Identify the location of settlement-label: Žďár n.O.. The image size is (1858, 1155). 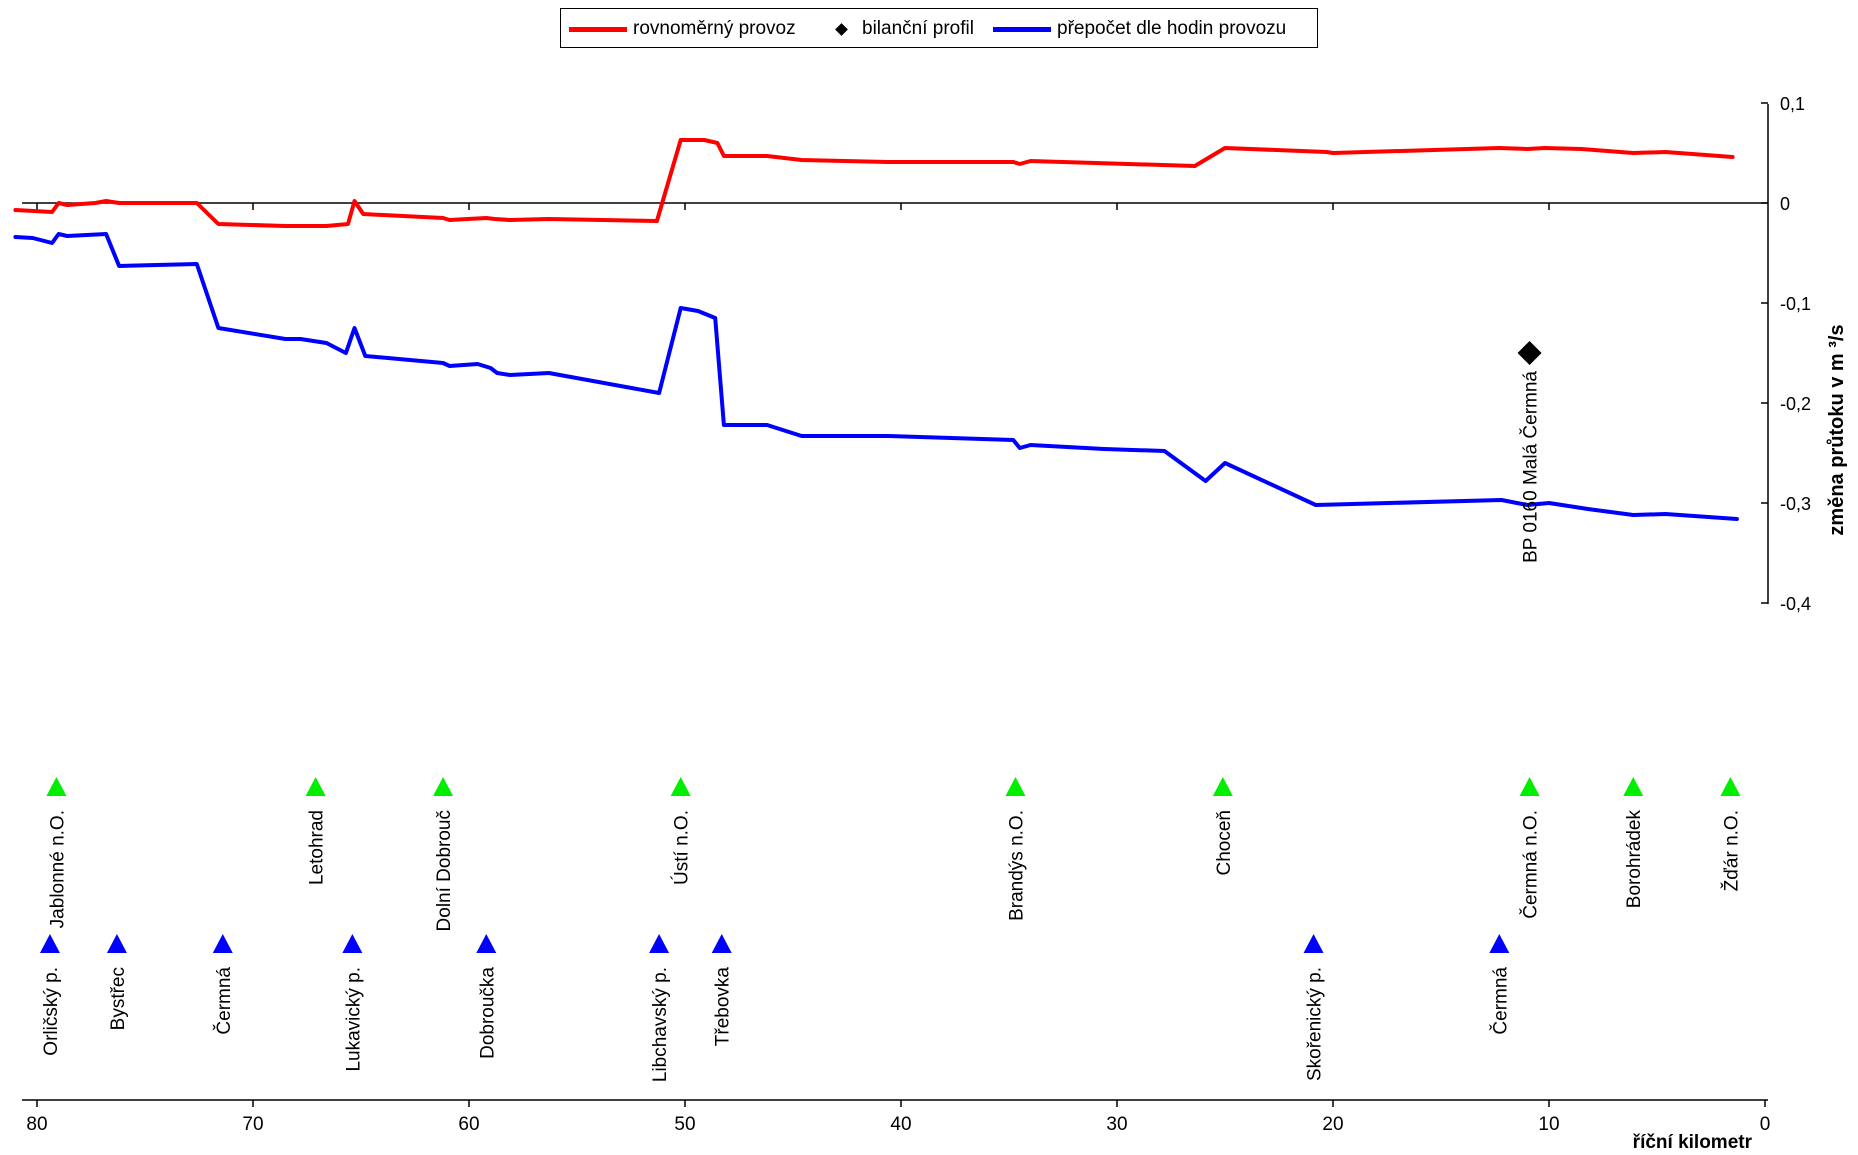
(1731, 850).